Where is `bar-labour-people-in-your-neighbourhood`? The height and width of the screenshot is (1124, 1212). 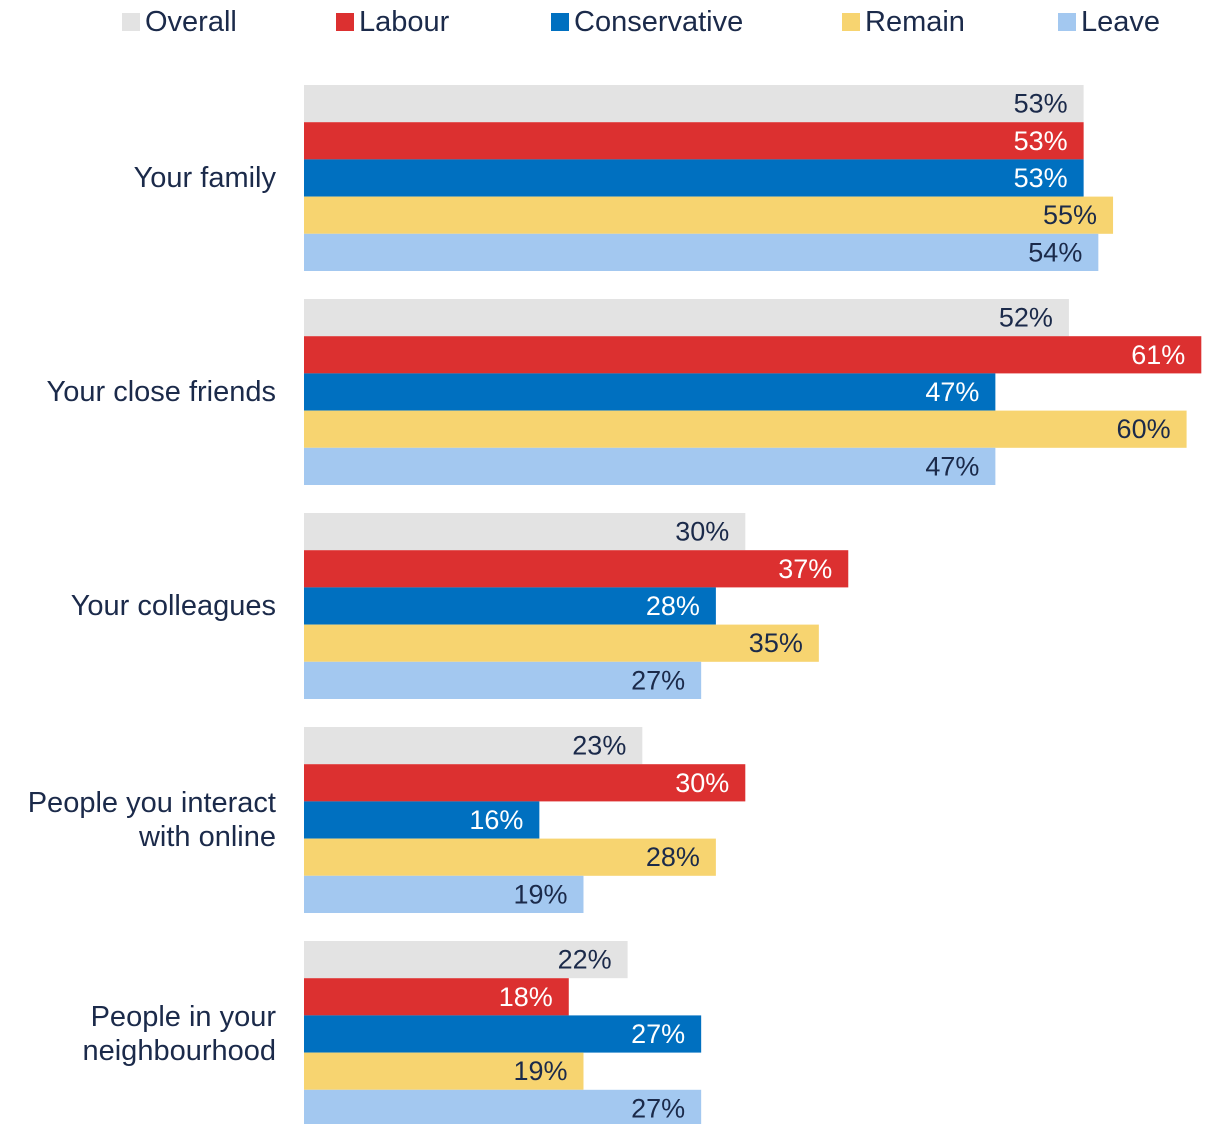 bar-labour-people-in-your-neighbourhood is located at coordinates (436, 997).